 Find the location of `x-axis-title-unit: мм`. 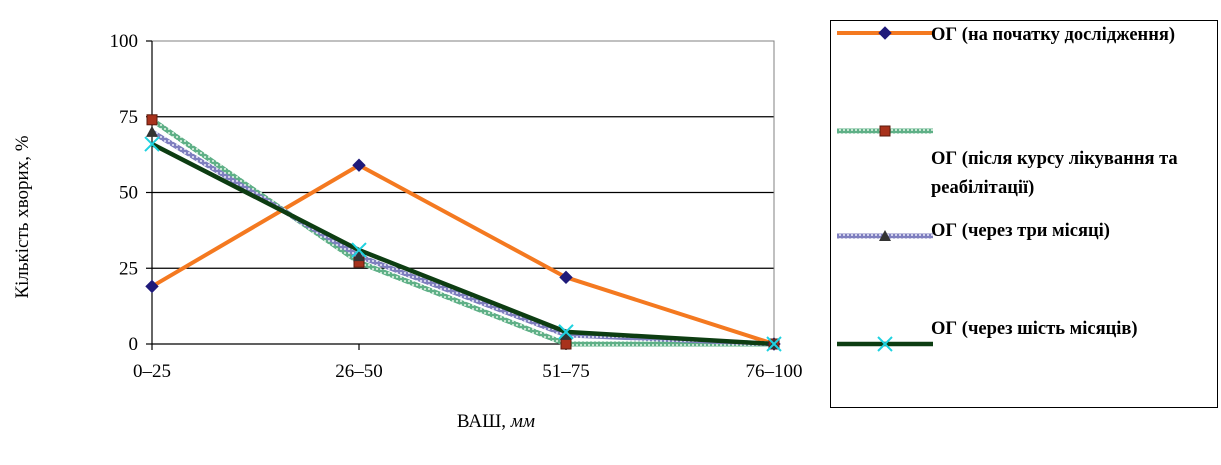

x-axis-title-unit: мм is located at coordinates (522, 421).